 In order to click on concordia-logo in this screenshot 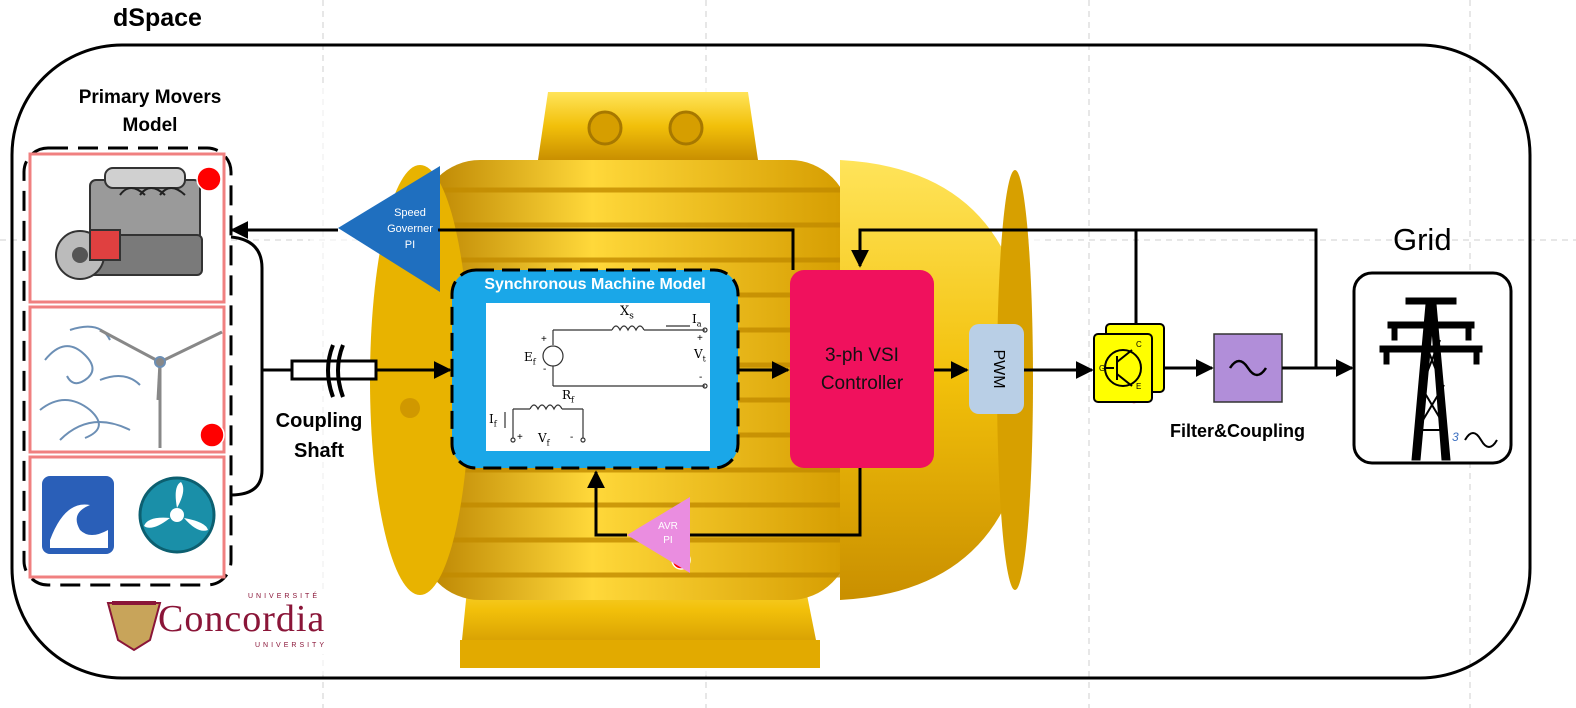, I will do `click(241, 622)`.